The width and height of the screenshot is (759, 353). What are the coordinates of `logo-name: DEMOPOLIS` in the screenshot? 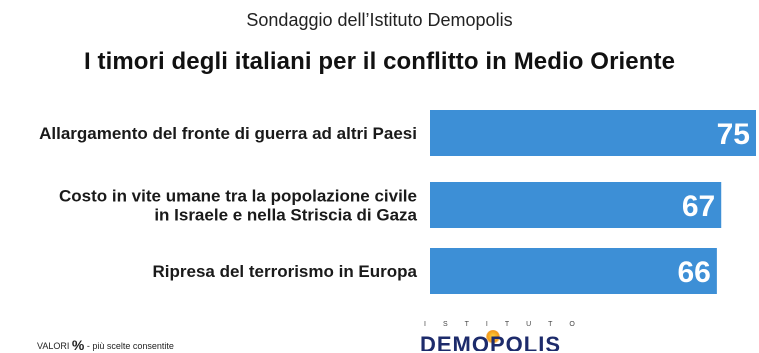 It's located at (491, 341).